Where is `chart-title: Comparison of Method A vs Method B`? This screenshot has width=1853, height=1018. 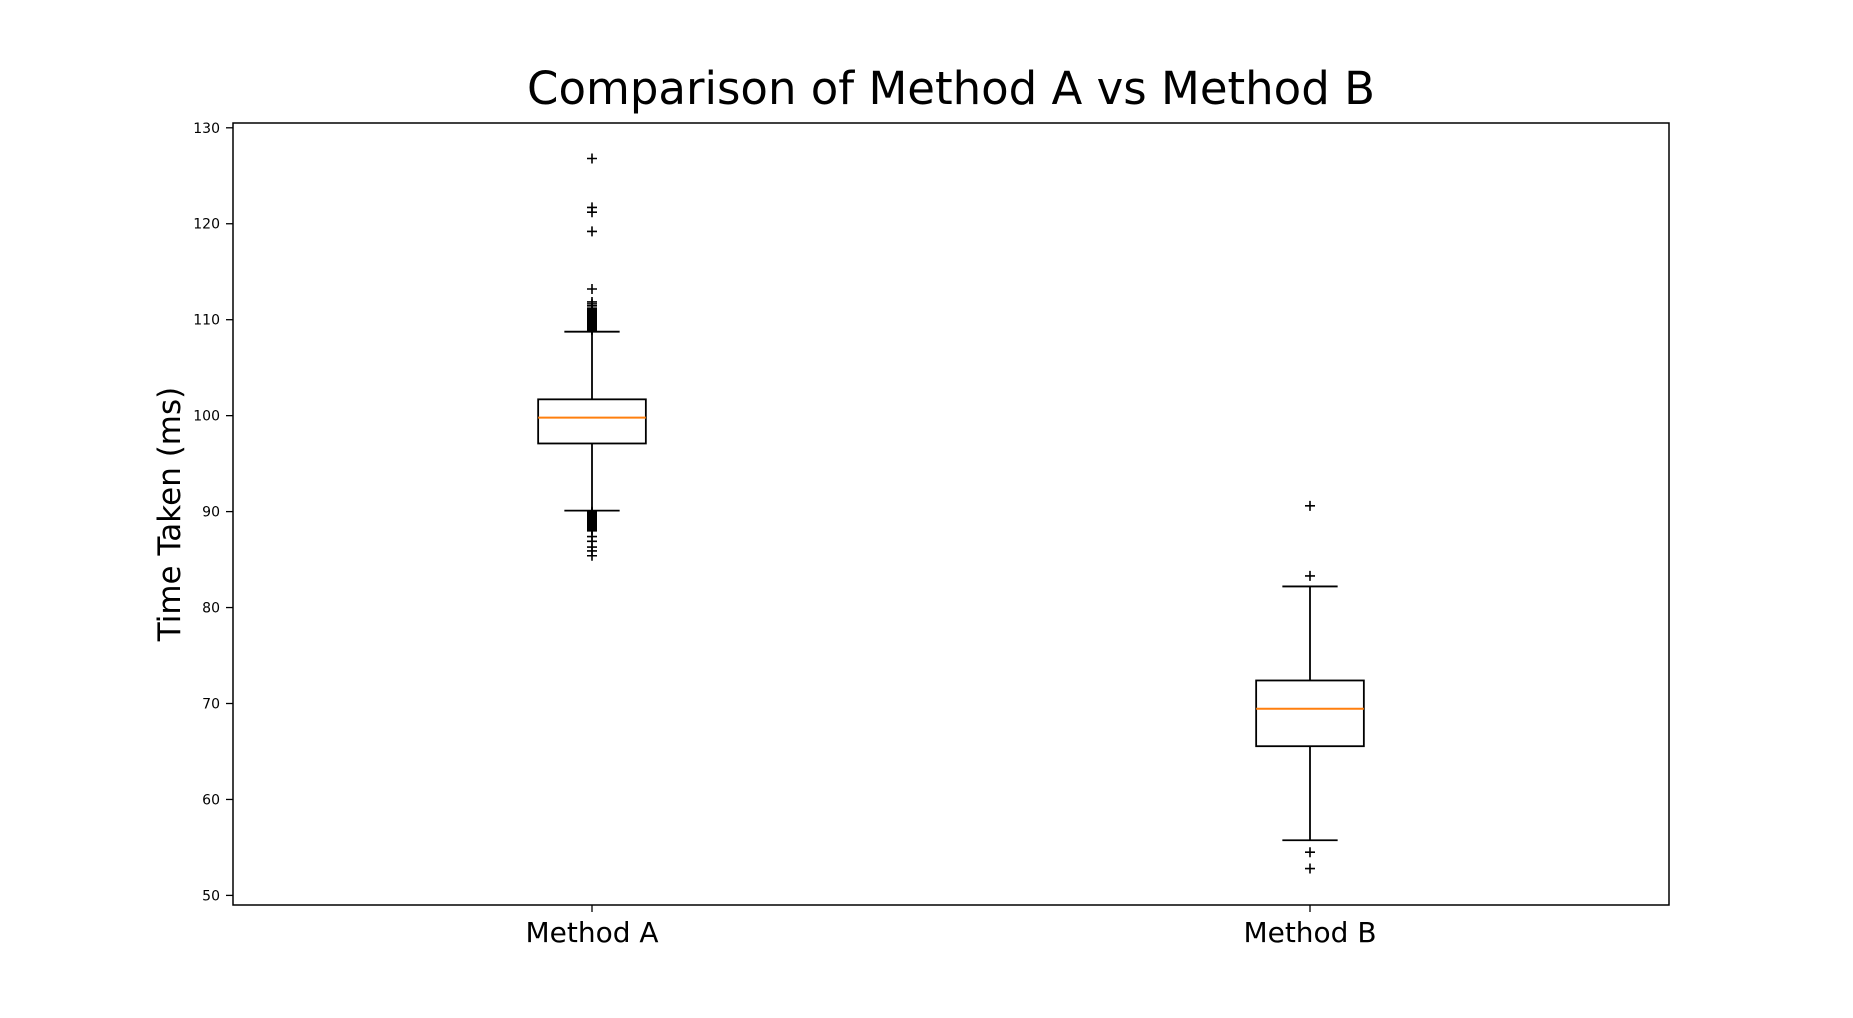
chart-title: Comparison of Method A vs Method B is located at coordinates (951, 88).